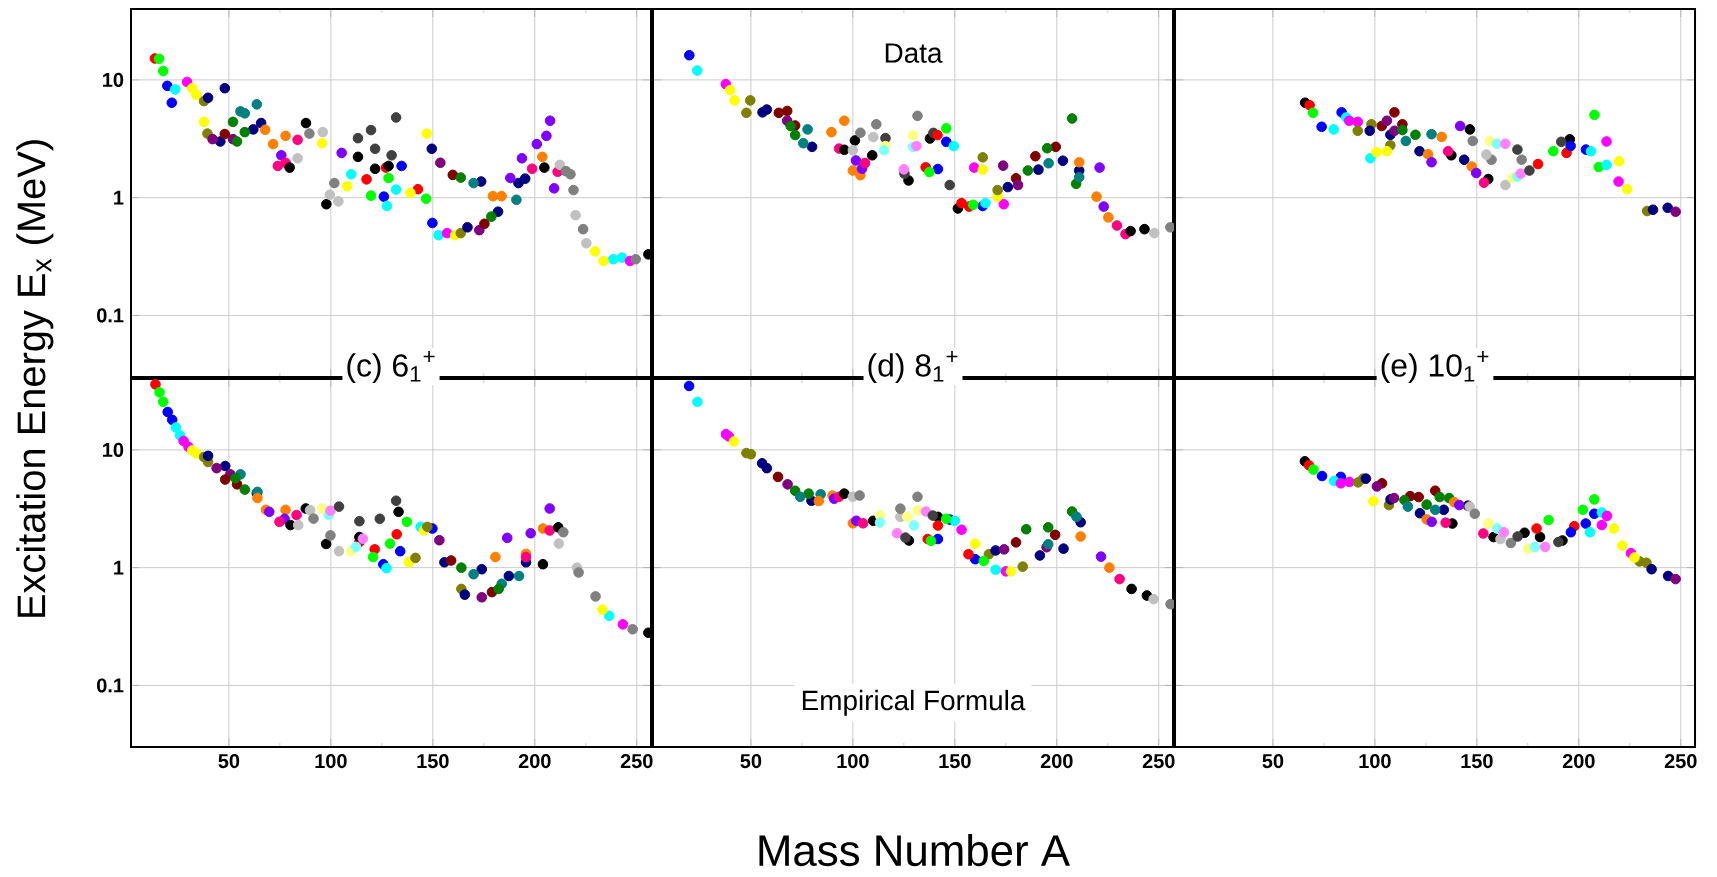 The height and width of the screenshot is (877, 1717). I want to click on chart-title: (e) 10$_{1}$+, so click(1435, 367).